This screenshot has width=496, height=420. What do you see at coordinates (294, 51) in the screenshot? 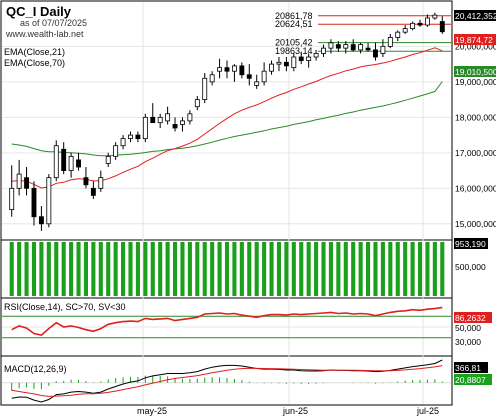
I see `price-level-label: 19863,14` at bounding box center [294, 51].